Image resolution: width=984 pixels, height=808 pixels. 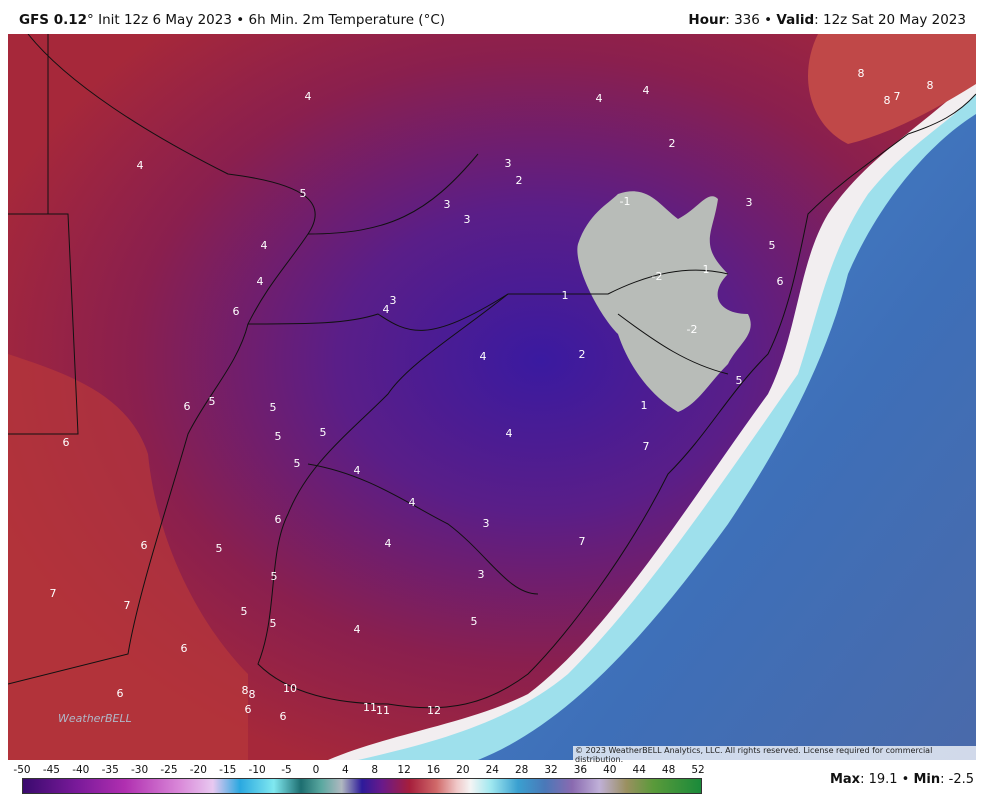 What do you see at coordinates (22, 770) in the screenshot?
I see `colorbar-tick: -50` at bounding box center [22, 770].